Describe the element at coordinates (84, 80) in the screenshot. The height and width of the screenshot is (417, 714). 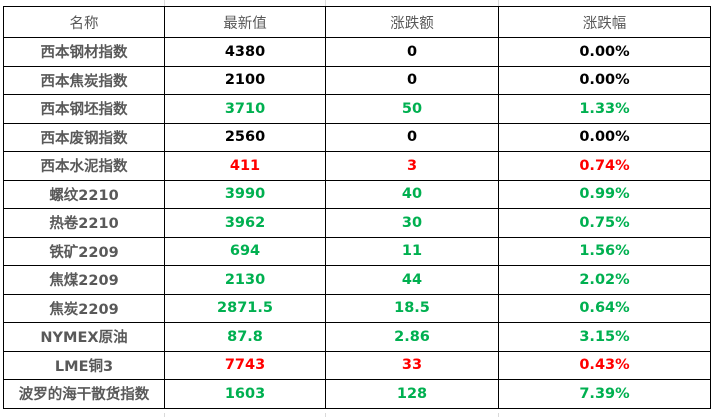
I see `name-cell: 西本焦炭指数` at that location.